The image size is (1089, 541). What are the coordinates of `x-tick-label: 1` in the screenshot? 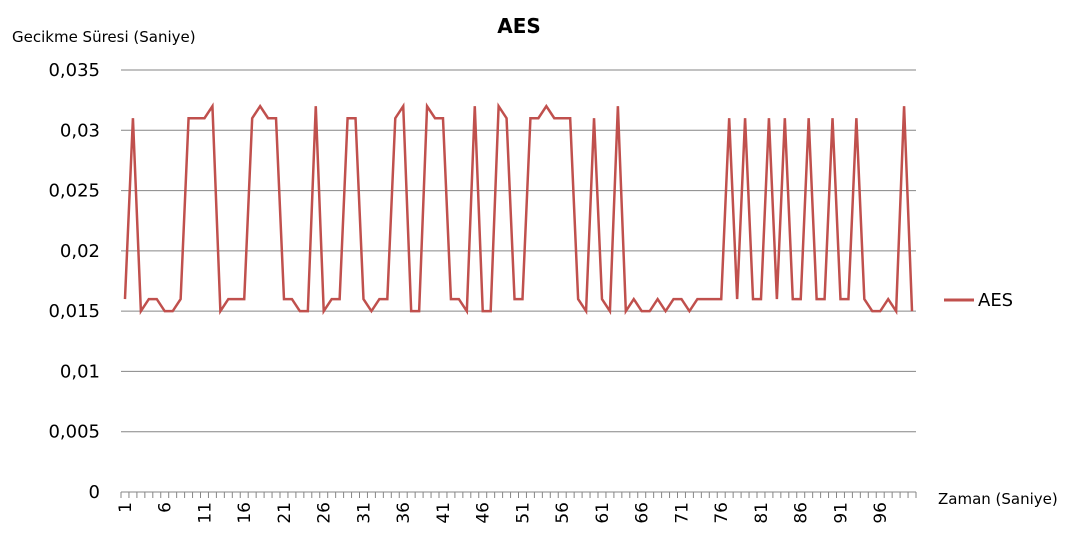 It's located at (126, 507).